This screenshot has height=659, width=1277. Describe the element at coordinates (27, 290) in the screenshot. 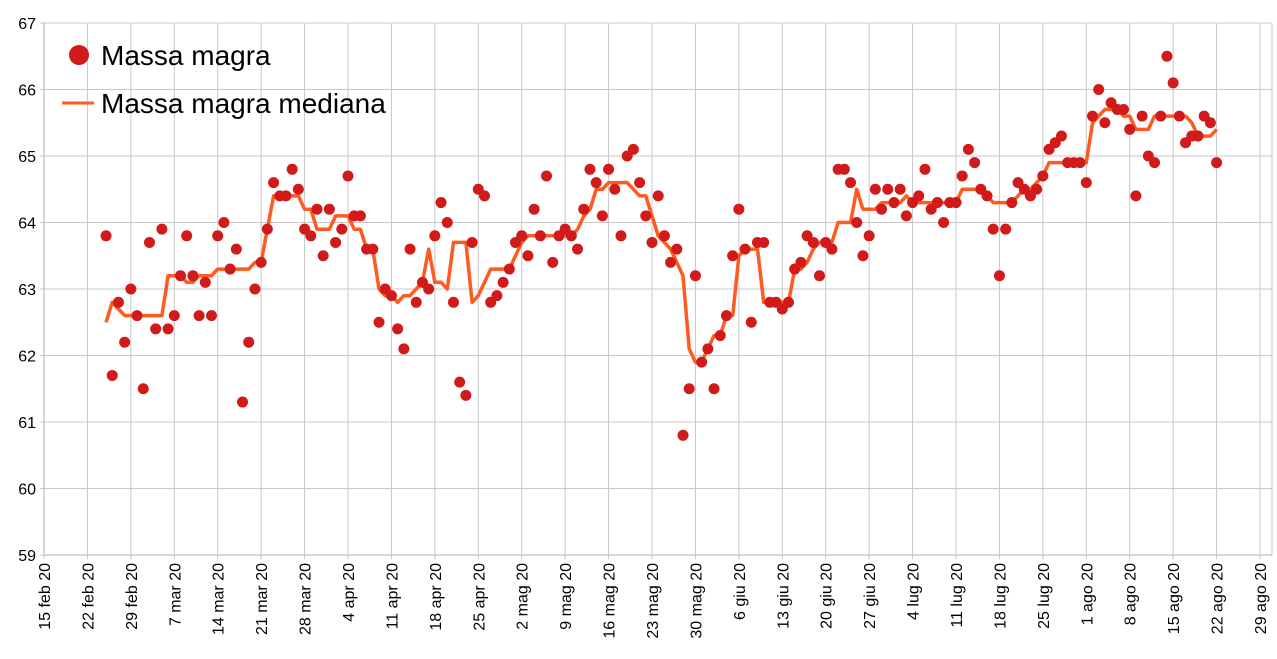

I see `y-tick-label: 63` at that location.